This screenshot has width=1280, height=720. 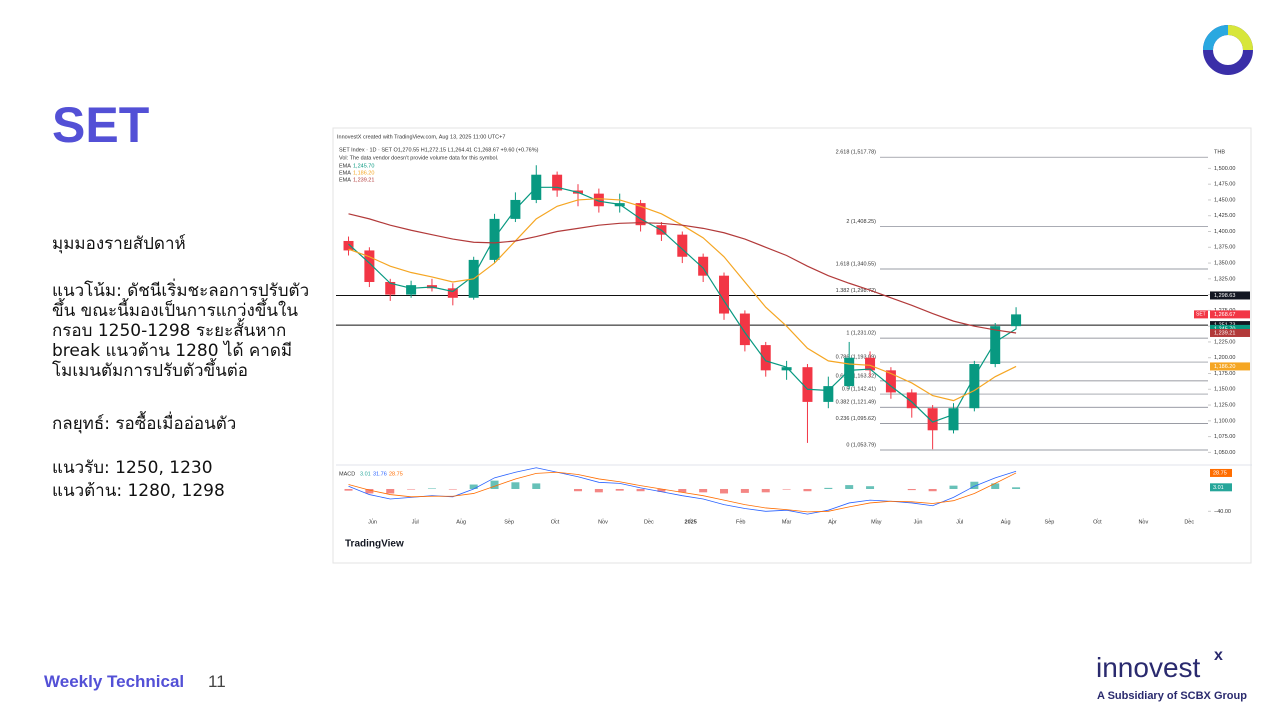 What do you see at coordinates (138, 491) in the screenshot?
I see `resistance: แนวต้าน: 1280, 1298` at bounding box center [138, 491].